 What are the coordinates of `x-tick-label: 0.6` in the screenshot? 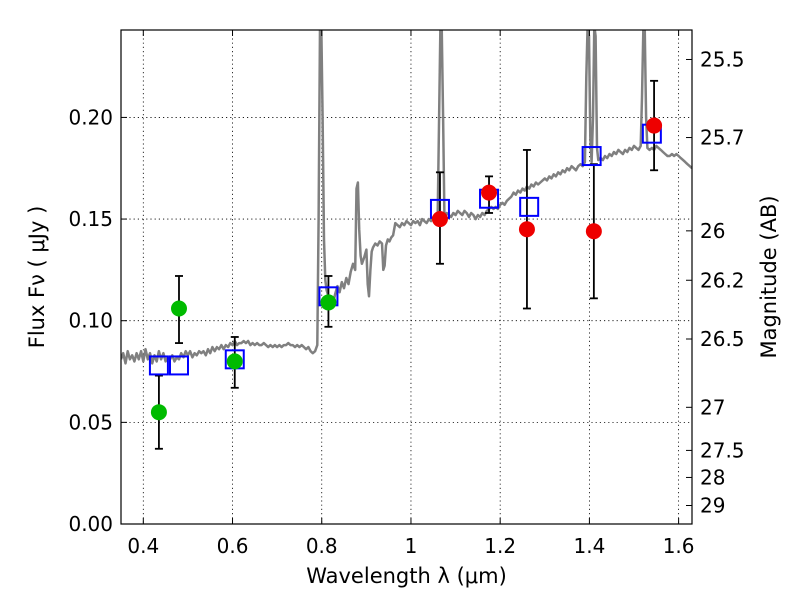 It's located at (233, 546).